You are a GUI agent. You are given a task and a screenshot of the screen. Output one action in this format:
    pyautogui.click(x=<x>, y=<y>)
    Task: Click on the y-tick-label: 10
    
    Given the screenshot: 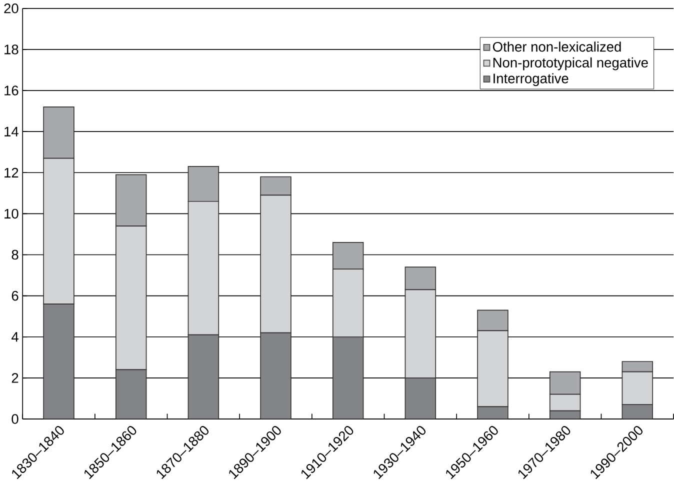 What is the action you would take?
    pyautogui.click(x=11, y=213)
    